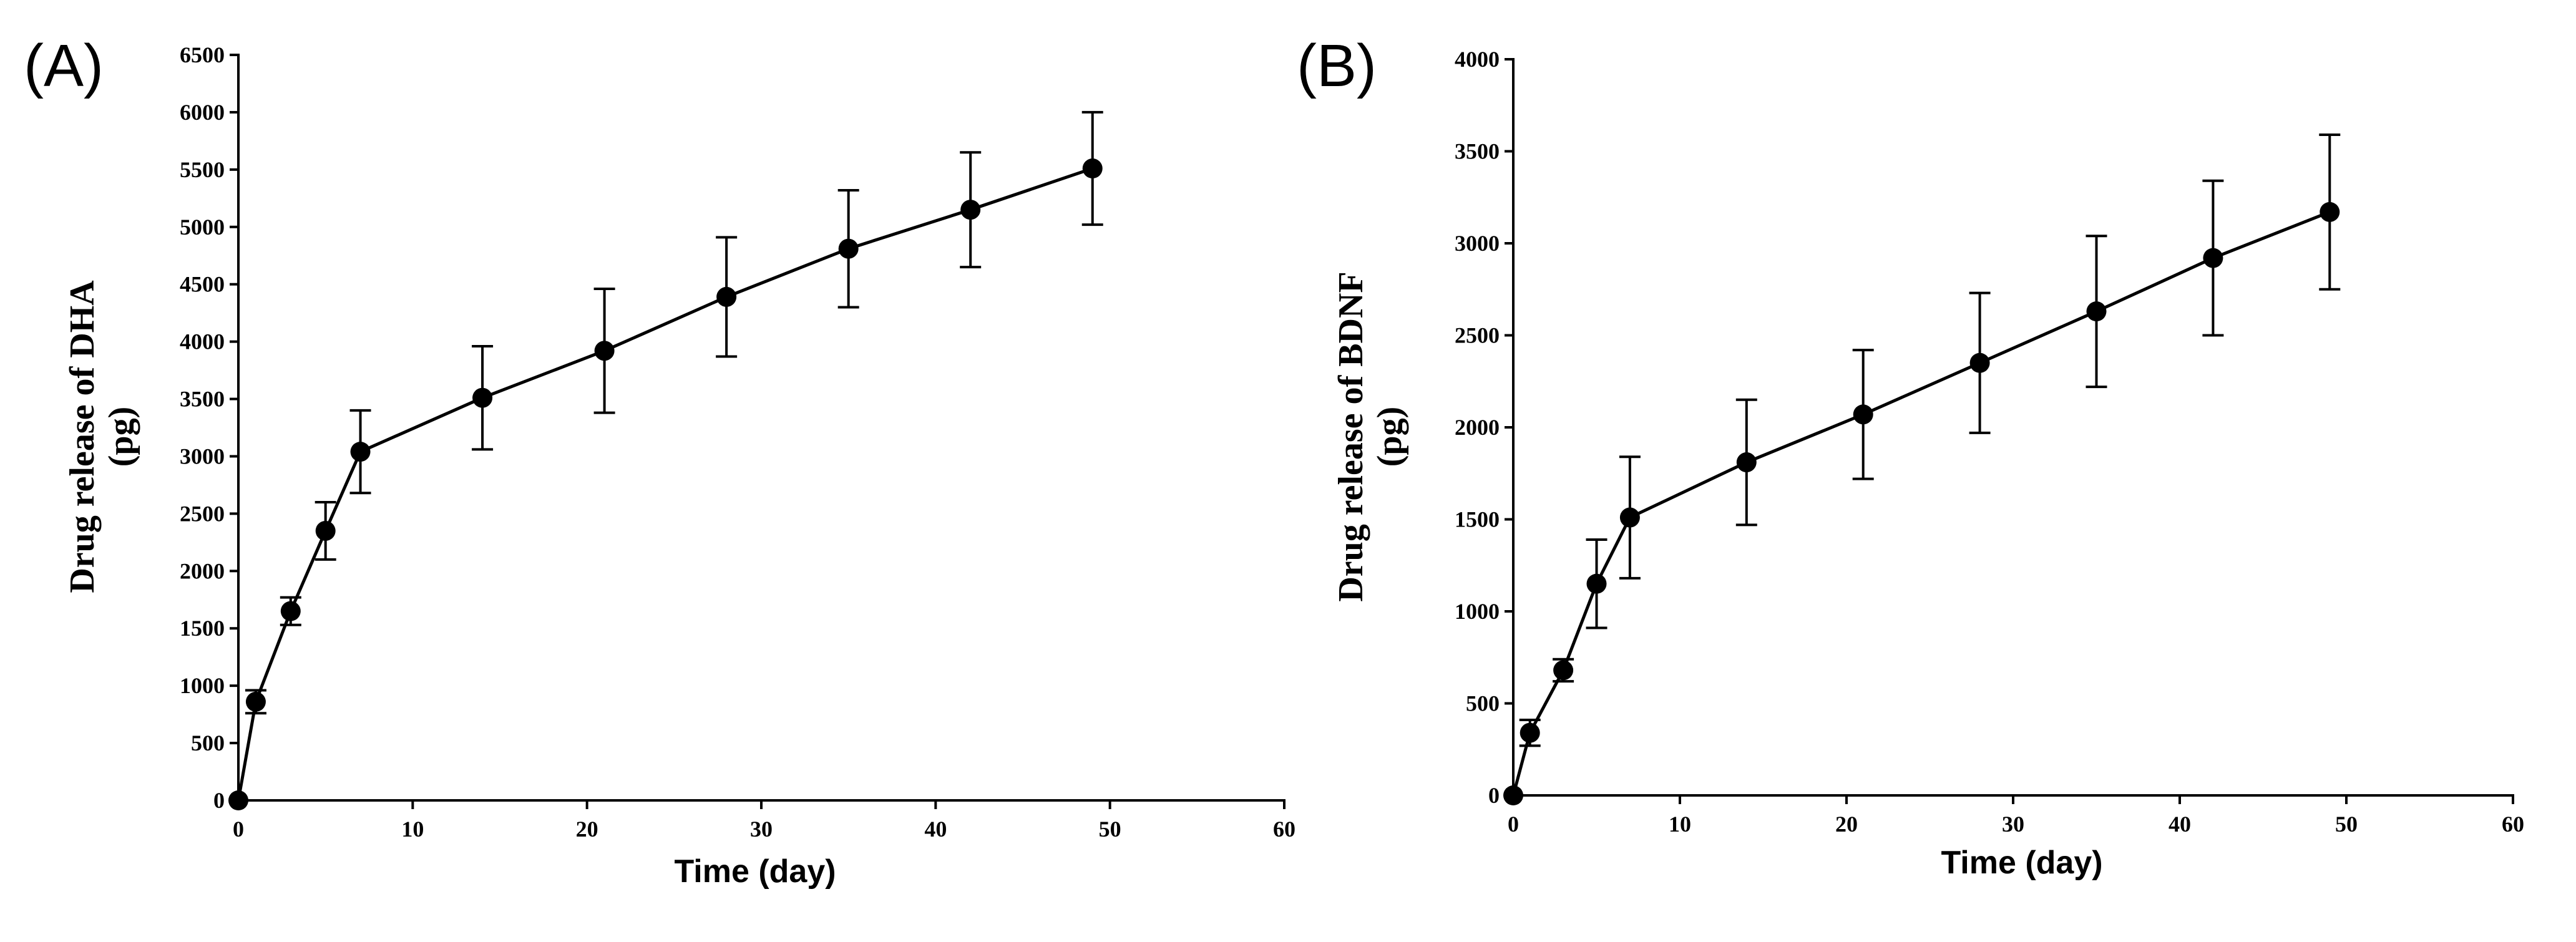  What do you see at coordinates (202, 112) in the screenshot?
I see `y-tick-label: 6000` at bounding box center [202, 112].